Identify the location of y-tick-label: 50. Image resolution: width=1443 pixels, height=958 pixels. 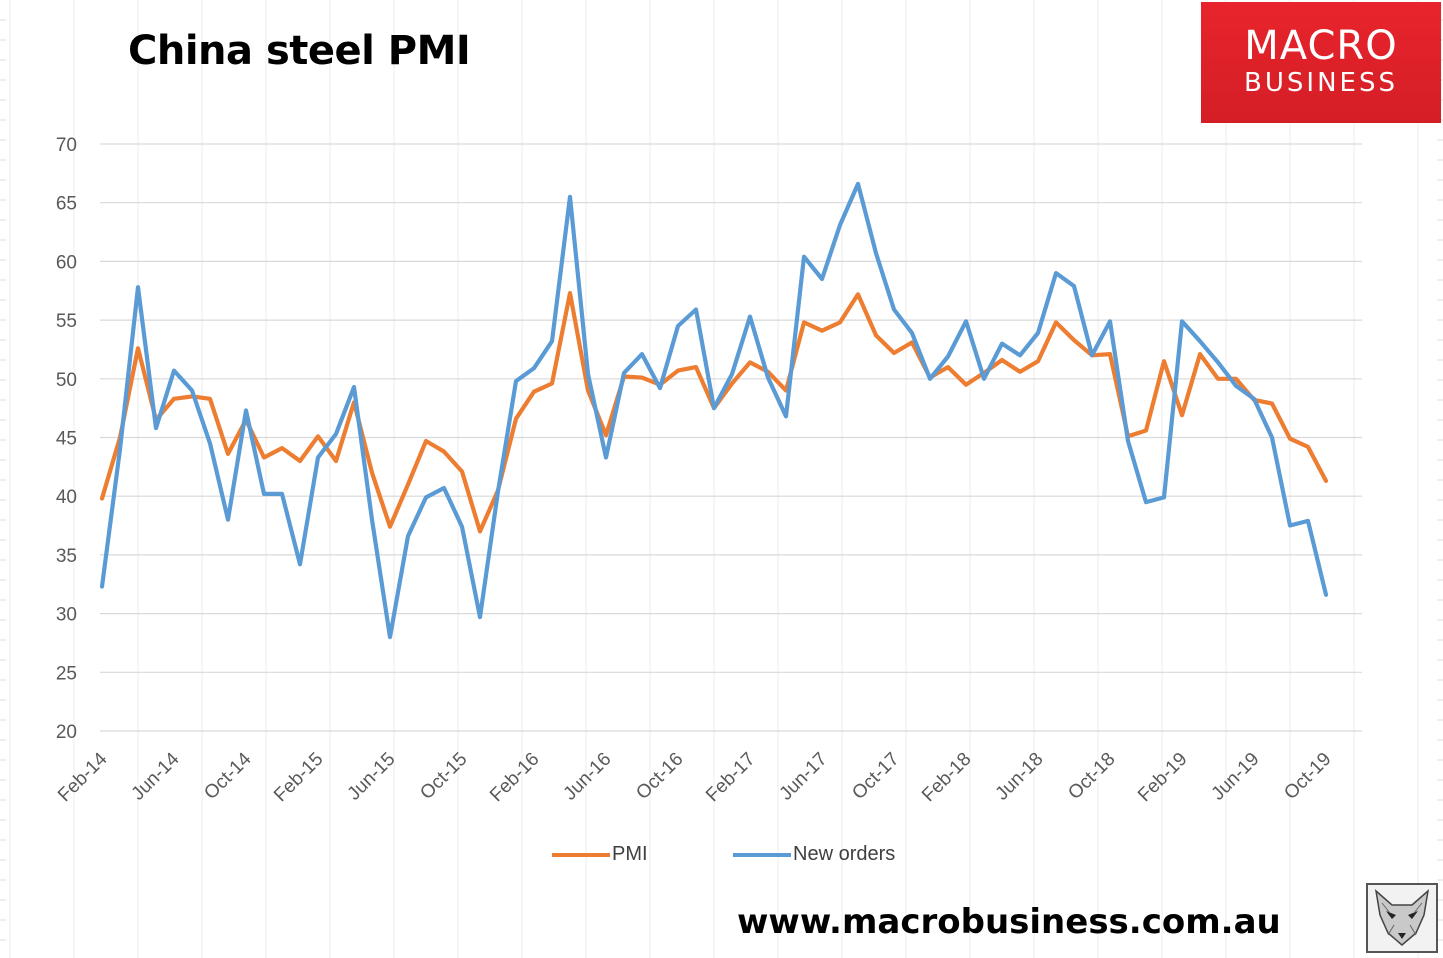
(66, 380).